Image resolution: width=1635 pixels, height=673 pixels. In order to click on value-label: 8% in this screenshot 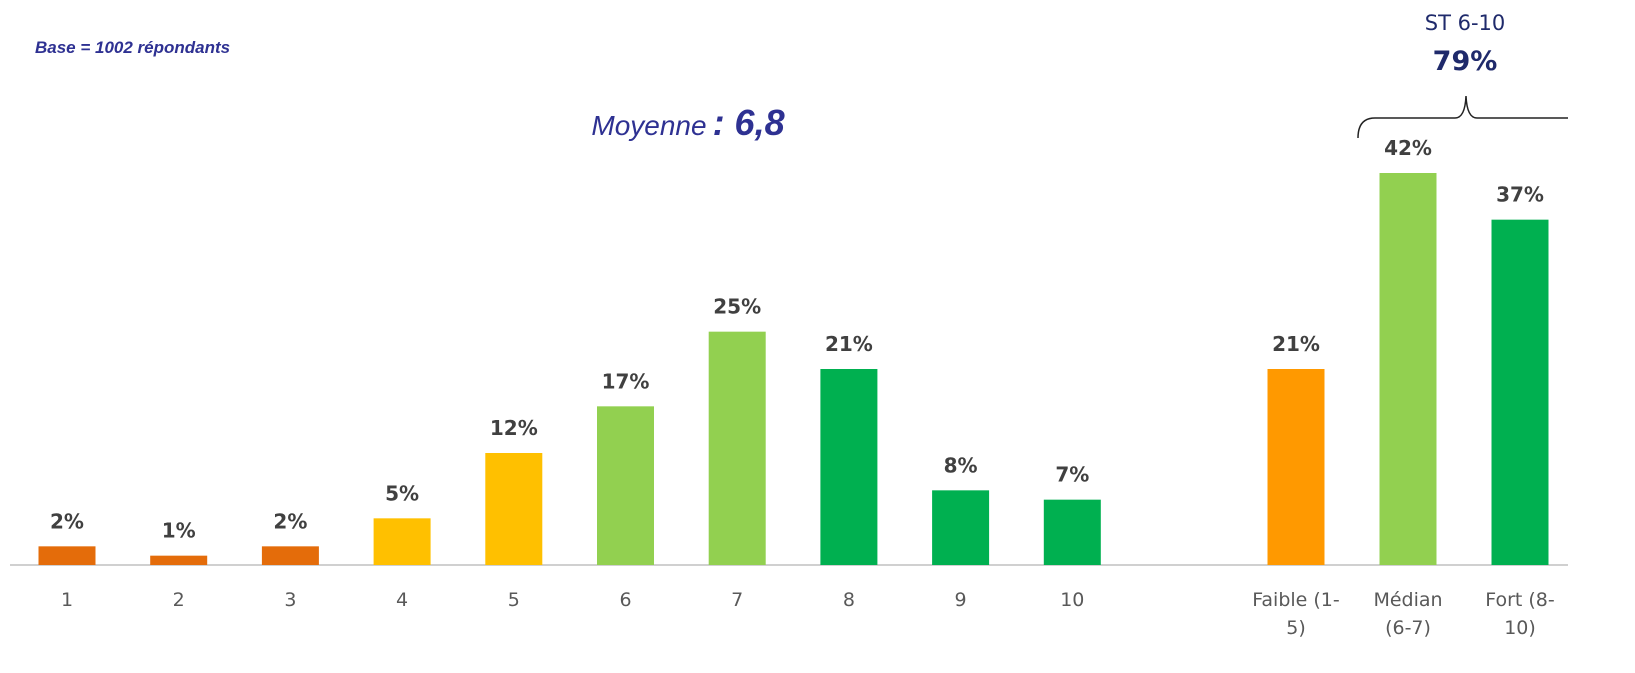, I will do `click(961, 465)`.